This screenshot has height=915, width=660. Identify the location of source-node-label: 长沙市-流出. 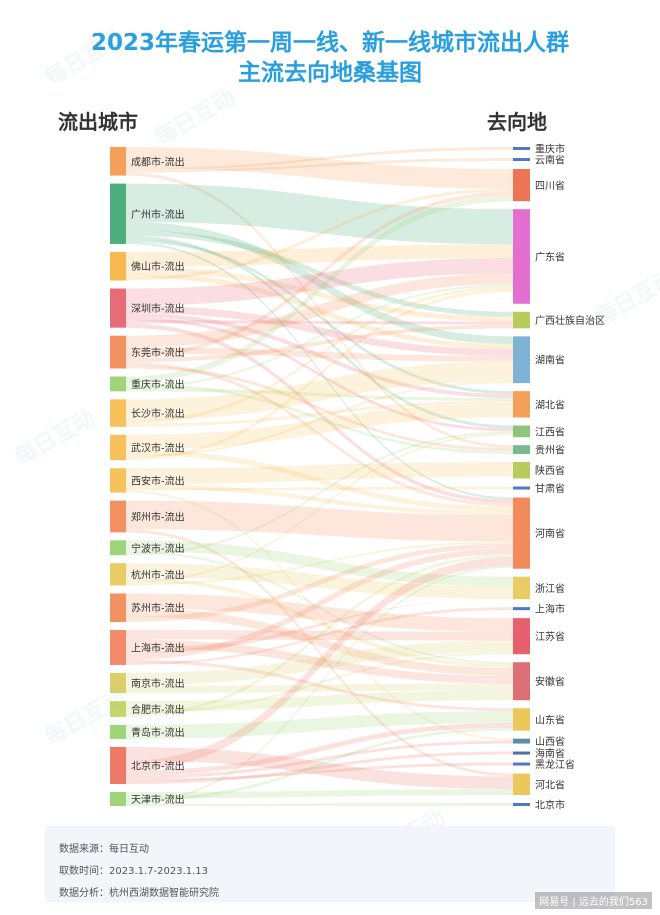
(158, 413).